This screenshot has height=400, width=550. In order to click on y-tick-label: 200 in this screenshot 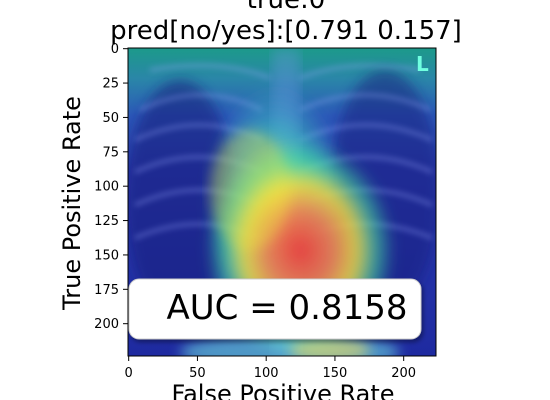, I will do `click(106, 324)`.